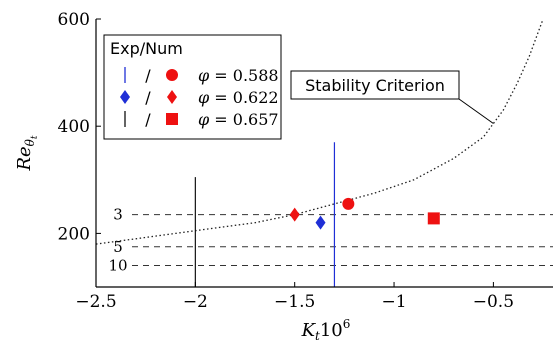 Image resolution: width=553 pixels, height=348 pixels. What do you see at coordinates (24, 158) in the screenshot?
I see `y-axis-label-base: Re` at bounding box center [24, 158].